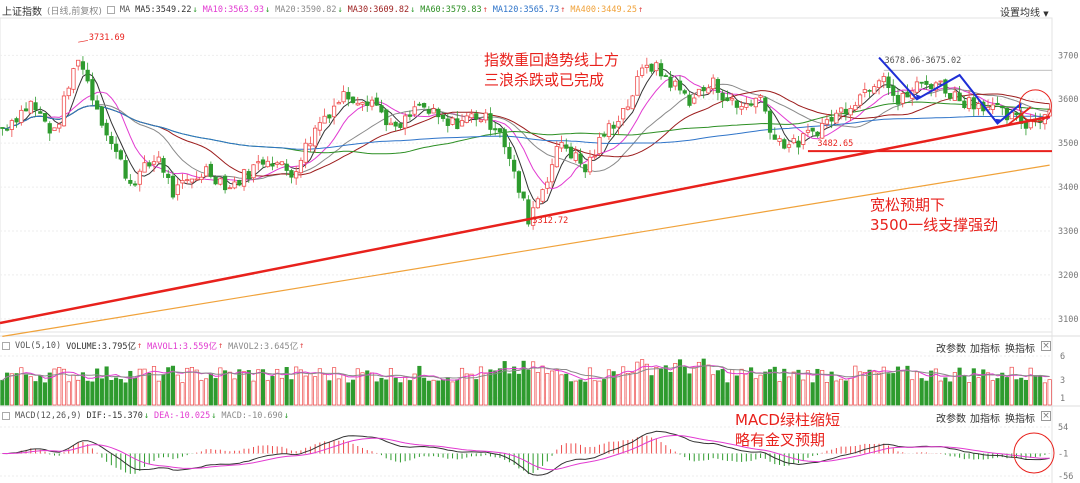 Image resolution: width=1080 pixels, height=483 pixels. I want to click on macd-add-indicator-button: 加指标, so click(985, 419).